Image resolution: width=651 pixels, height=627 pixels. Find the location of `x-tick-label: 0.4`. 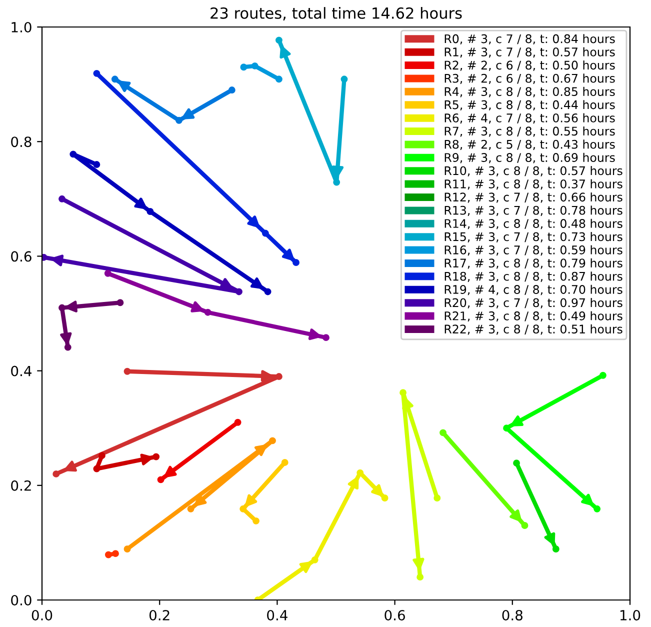

x-tick-label: 0.4 is located at coordinates (277, 615).